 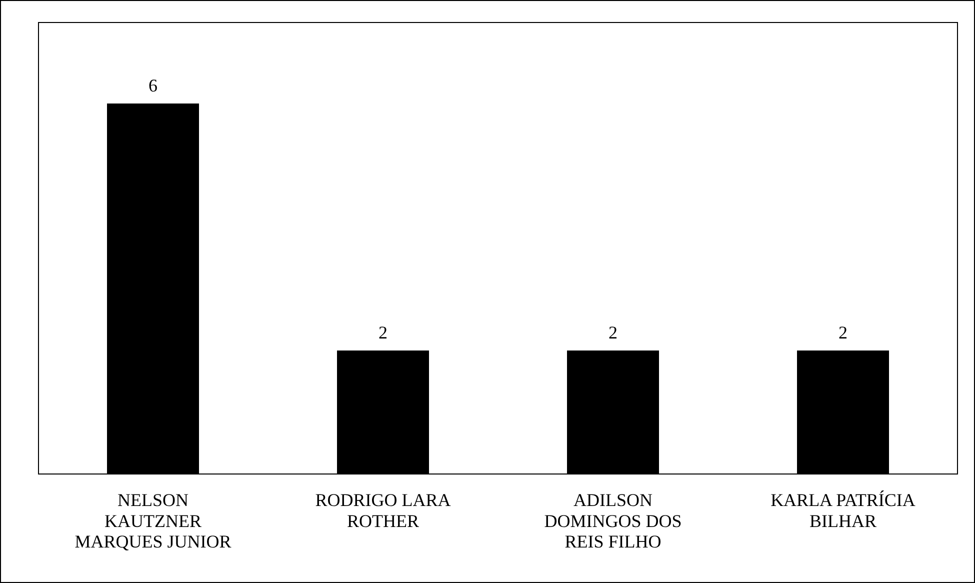 What do you see at coordinates (153, 521) in the screenshot?
I see `x-tick-label: NELSON KAUTZNER MARQUES JUNIOR` at bounding box center [153, 521].